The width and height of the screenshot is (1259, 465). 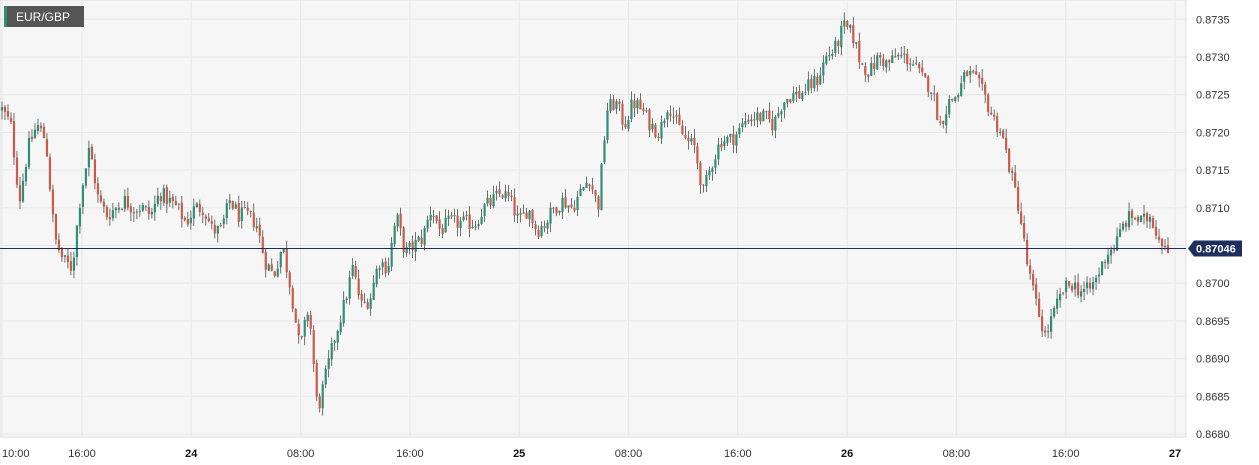 I want to click on x-tick-label: 27, so click(x=1175, y=454).